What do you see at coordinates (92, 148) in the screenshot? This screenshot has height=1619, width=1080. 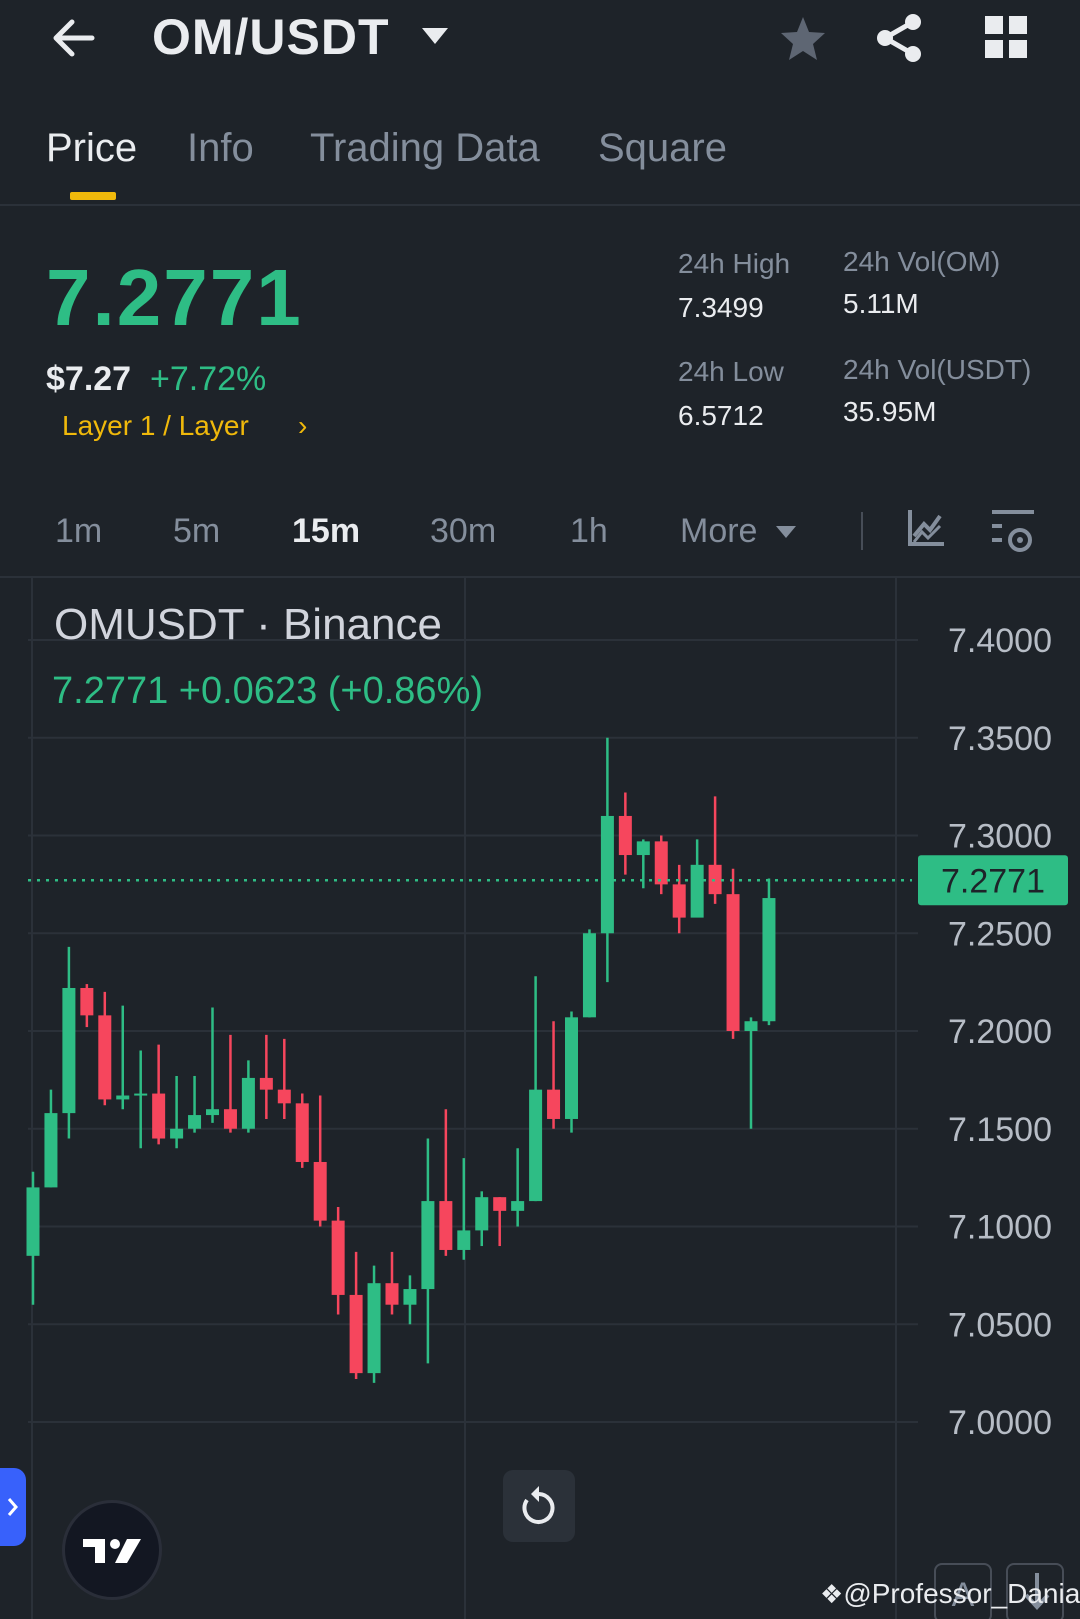 I see `tab-price: Price` at bounding box center [92, 148].